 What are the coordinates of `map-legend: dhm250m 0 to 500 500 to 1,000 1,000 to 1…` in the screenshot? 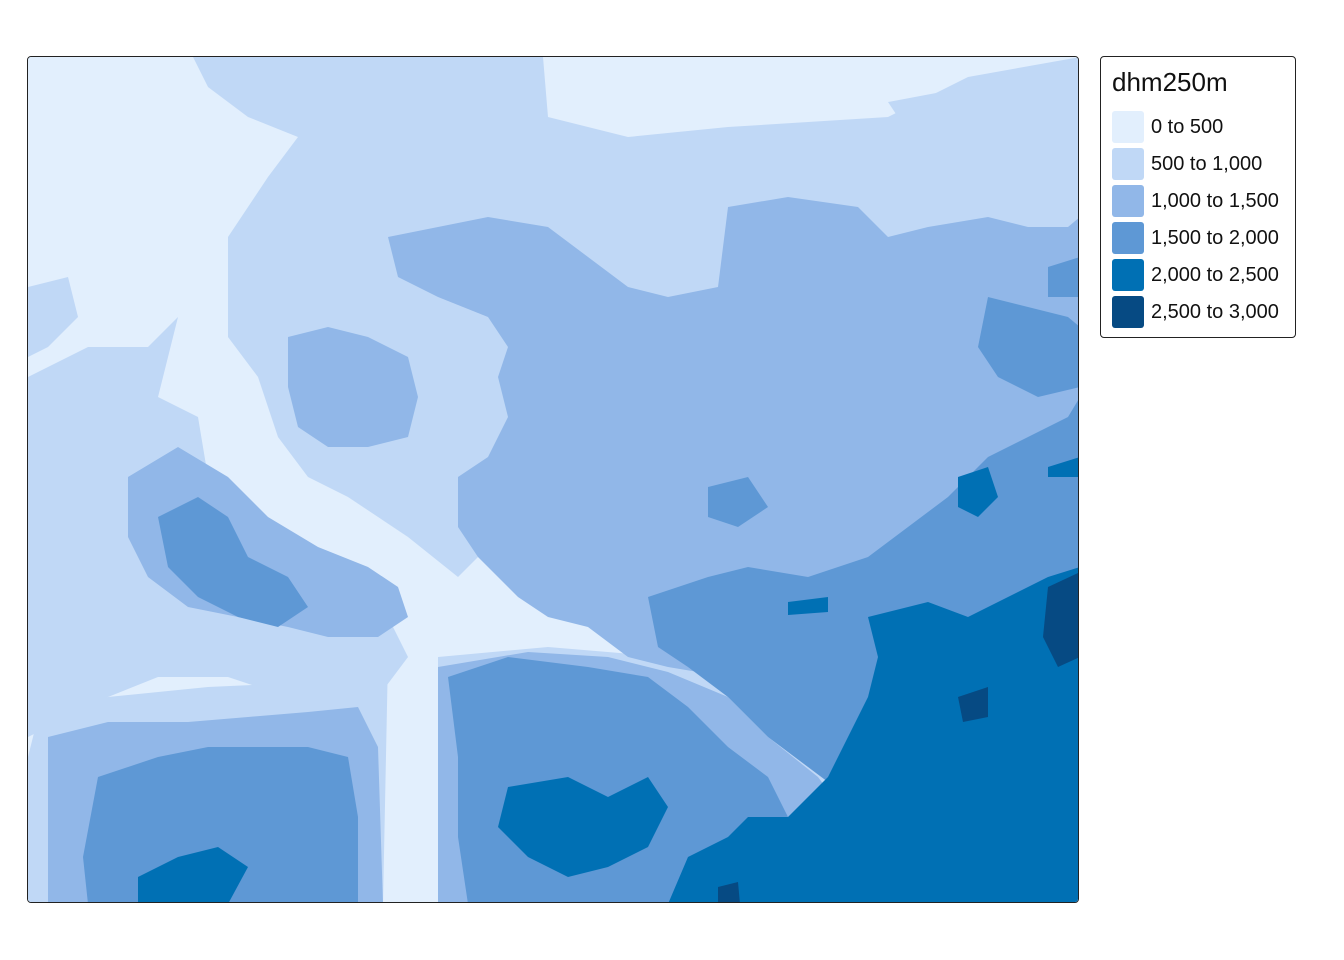 It's located at (1198, 197).